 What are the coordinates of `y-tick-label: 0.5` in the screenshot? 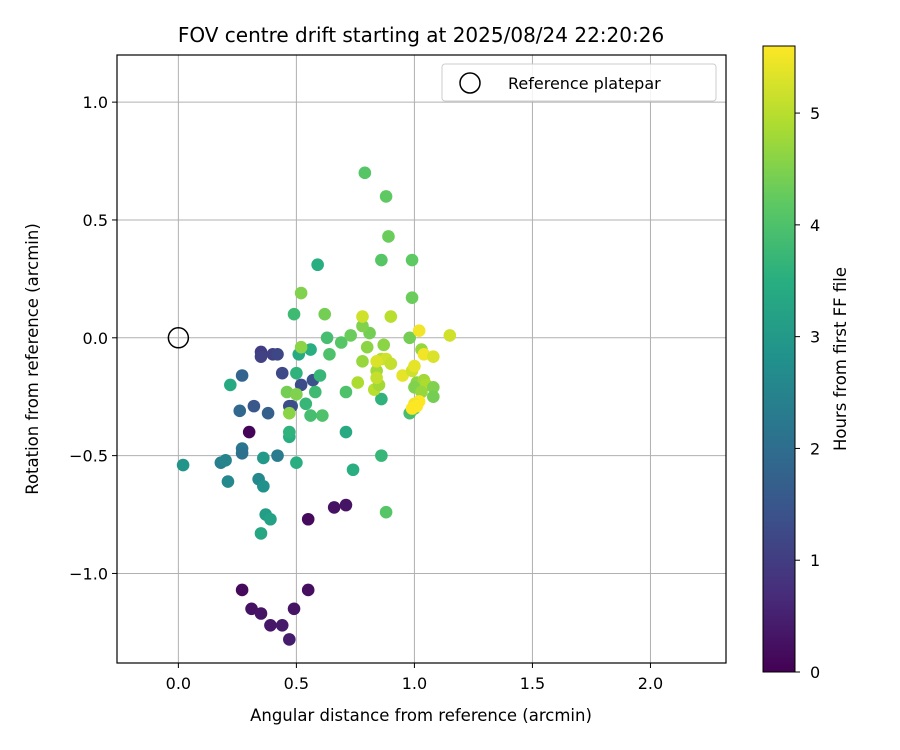 It's located at (95, 220).